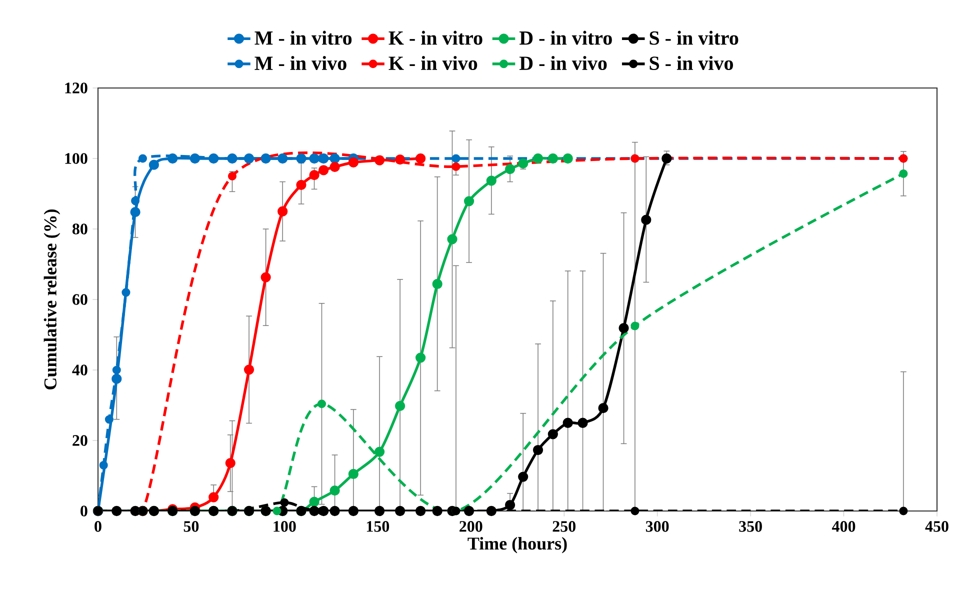 The image size is (965, 590). I want to click on y-tick-label: 60, so click(80, 299).